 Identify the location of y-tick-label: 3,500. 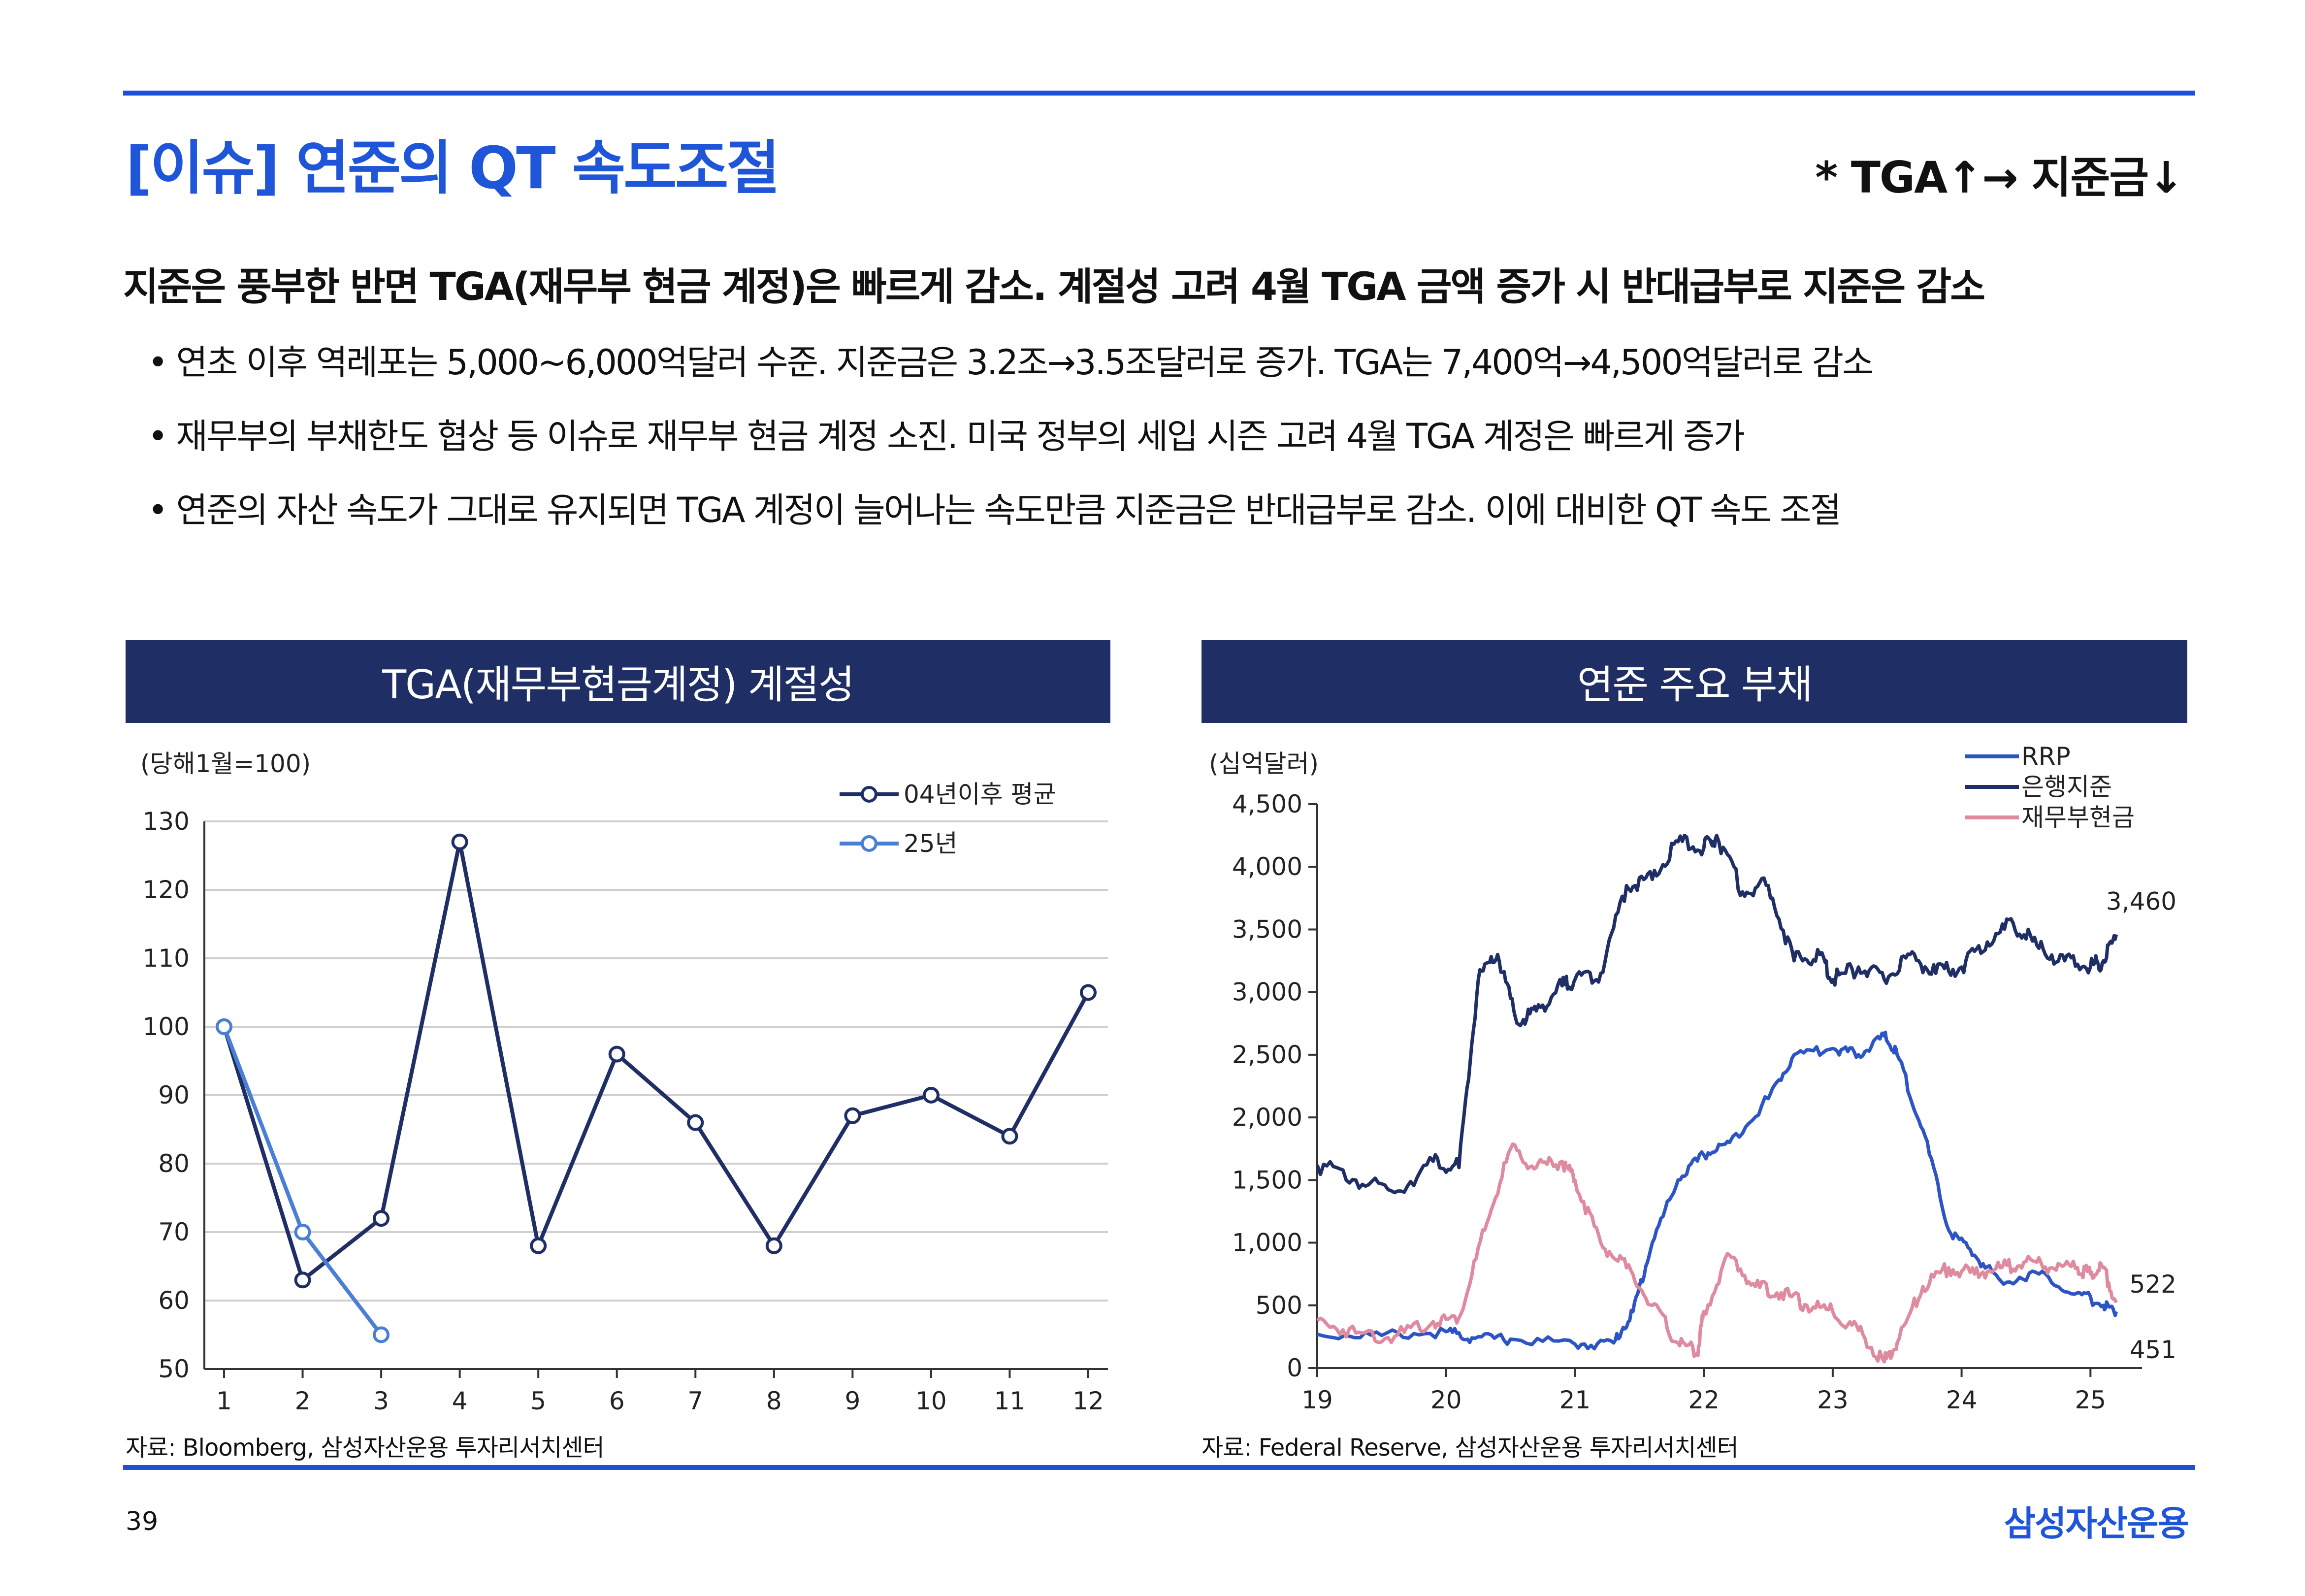
(1267, 929).